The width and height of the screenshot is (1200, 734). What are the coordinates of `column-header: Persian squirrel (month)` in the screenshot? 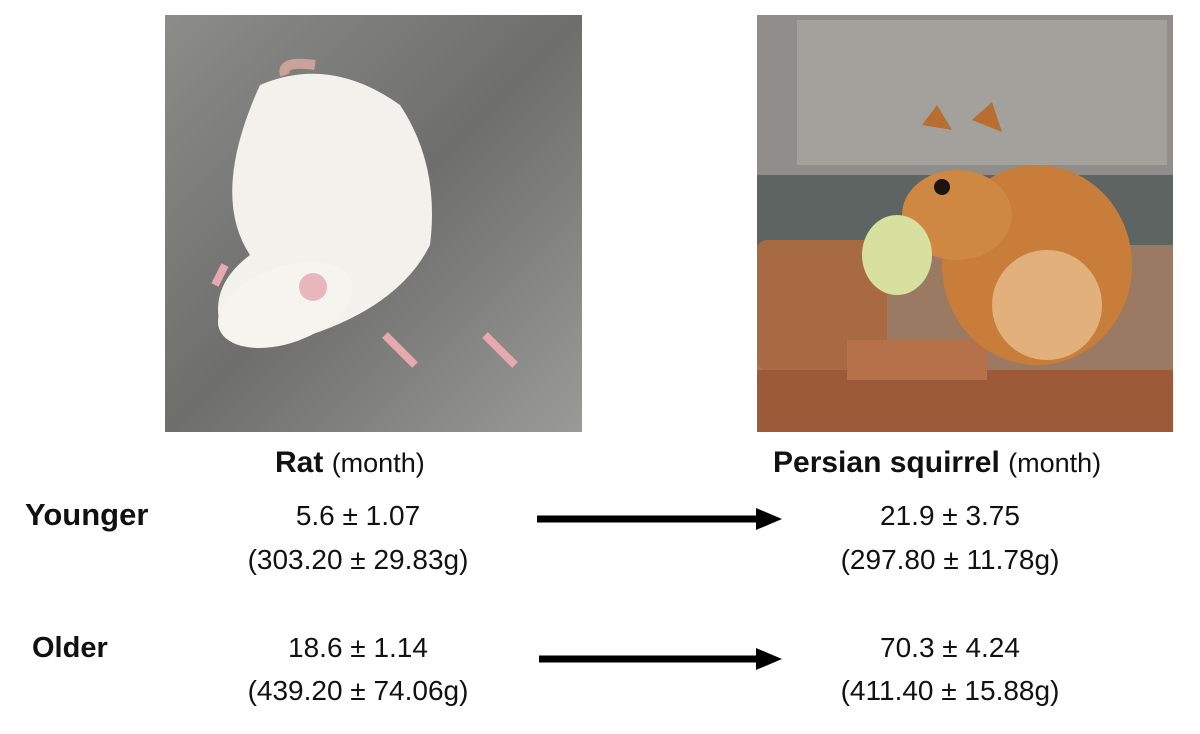 It's located at (937, 463).